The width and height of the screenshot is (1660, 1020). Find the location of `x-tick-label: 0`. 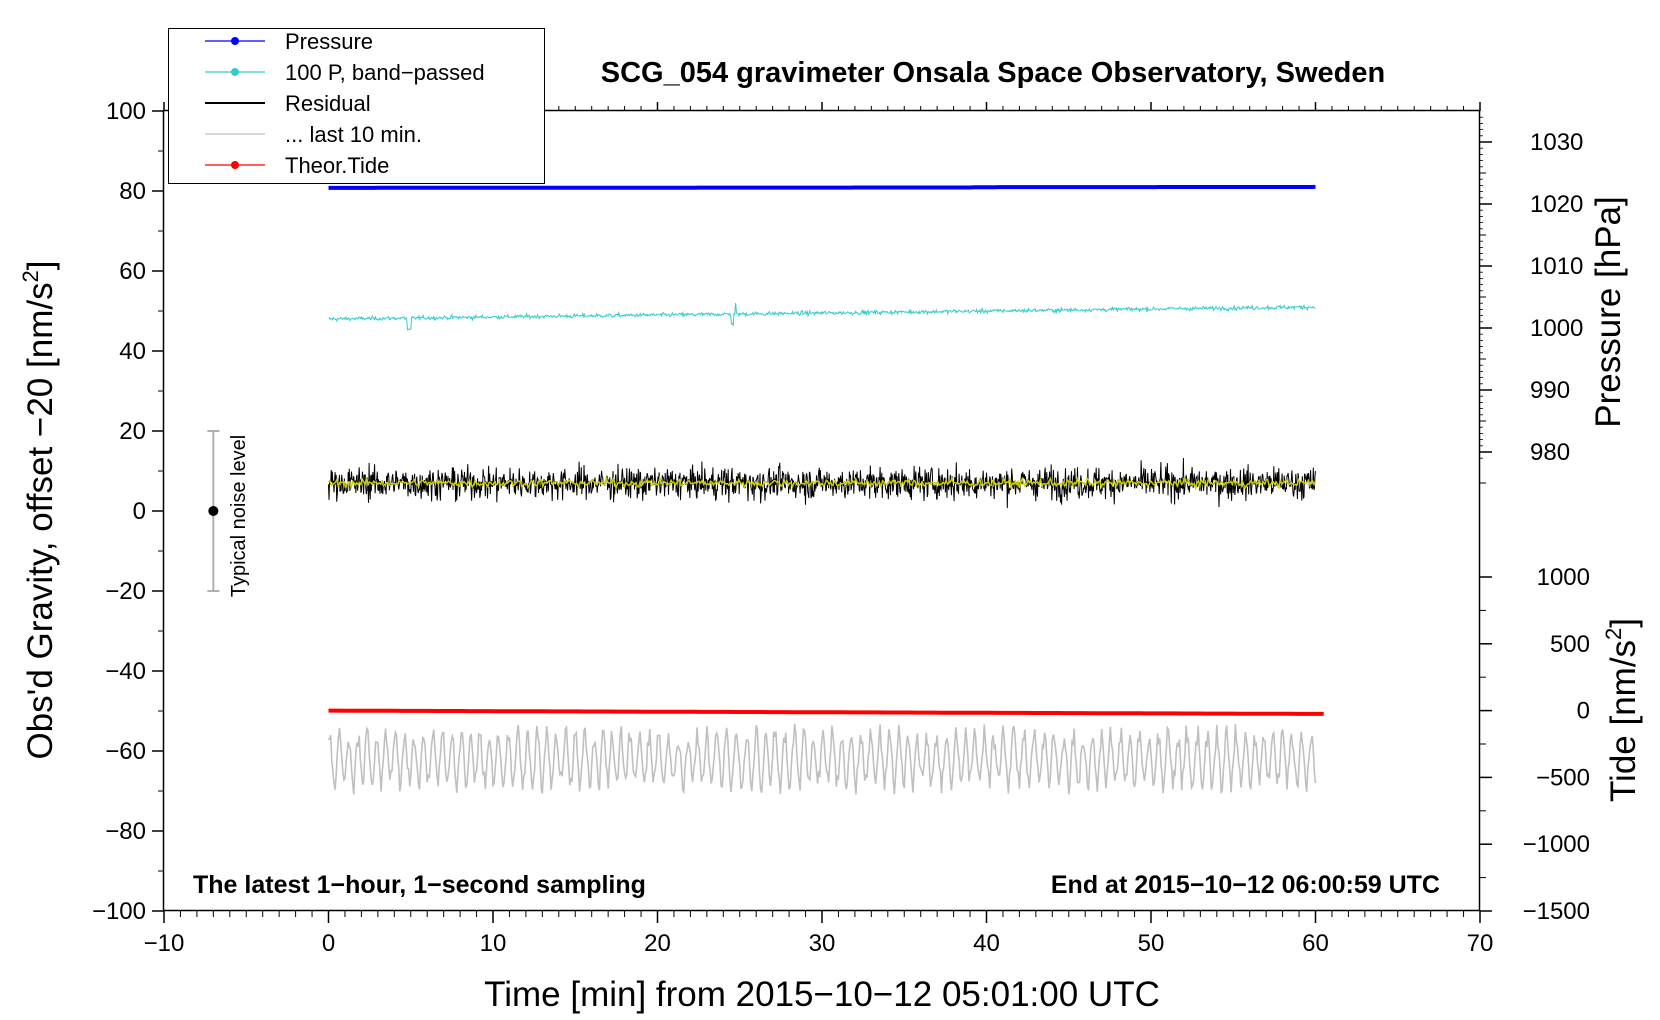

x-tick-label: 0 is located at coordinates (328, 943).